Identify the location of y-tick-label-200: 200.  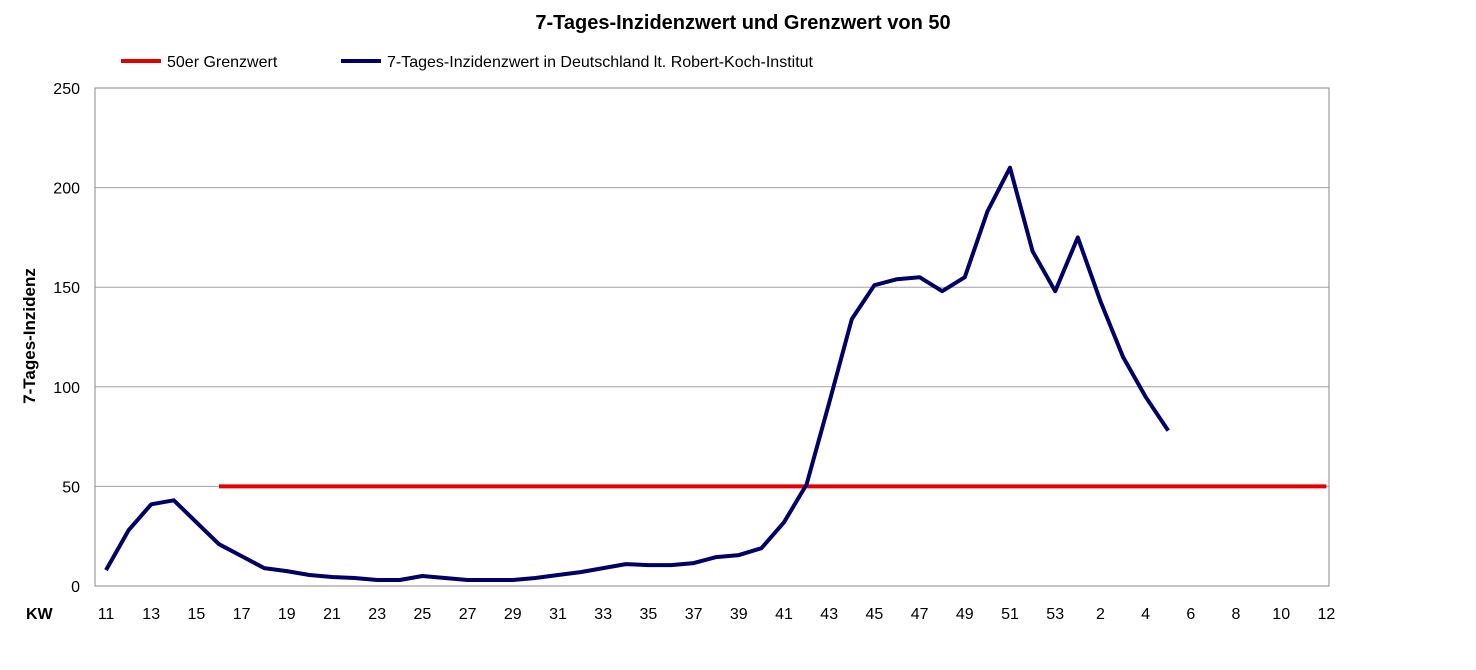
(66, 189).